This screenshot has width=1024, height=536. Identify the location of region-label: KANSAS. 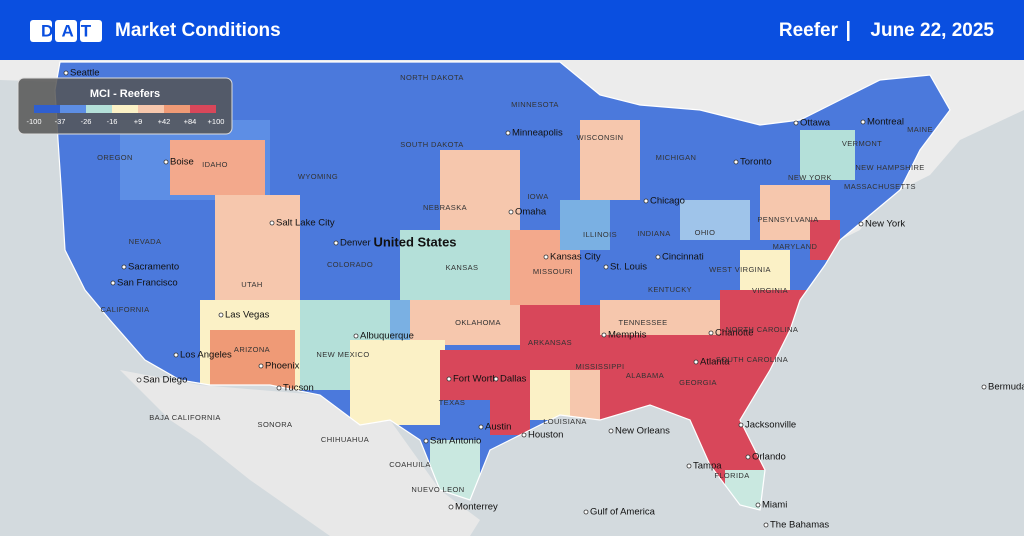
(462, 267).